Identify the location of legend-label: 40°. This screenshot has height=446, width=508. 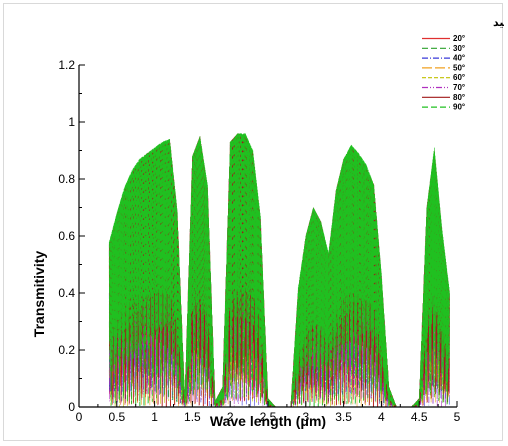
(459, 58).